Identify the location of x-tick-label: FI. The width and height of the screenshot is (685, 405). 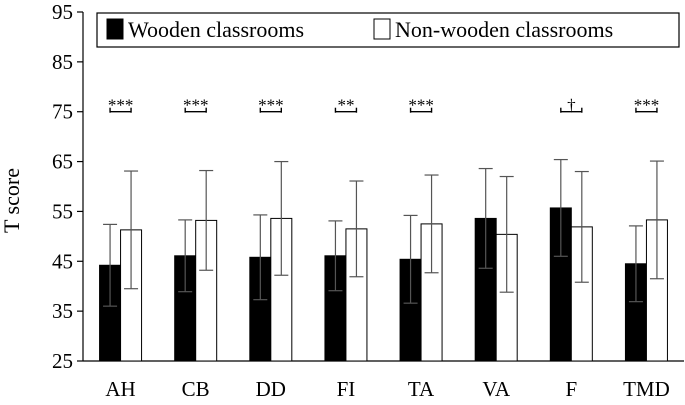
(346, 389).